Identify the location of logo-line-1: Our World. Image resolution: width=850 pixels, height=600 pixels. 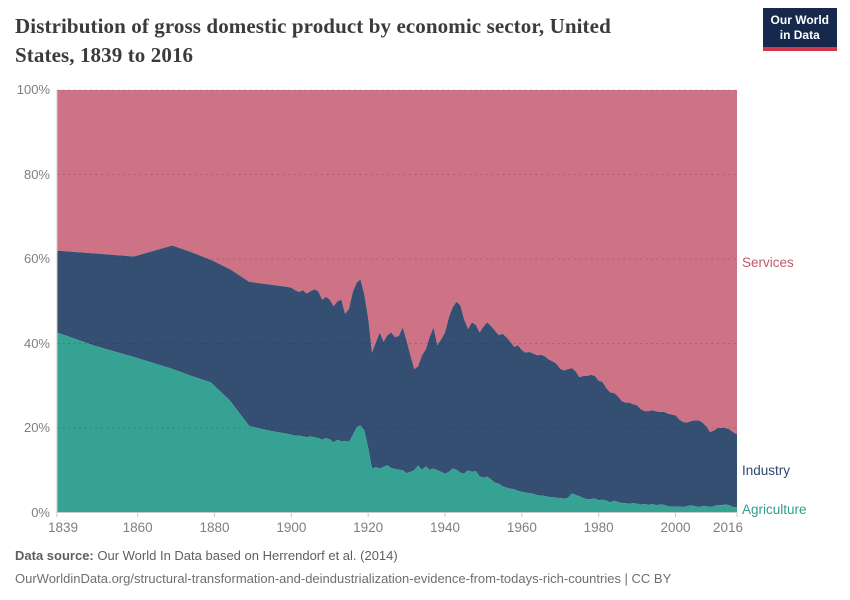
(799, 20).